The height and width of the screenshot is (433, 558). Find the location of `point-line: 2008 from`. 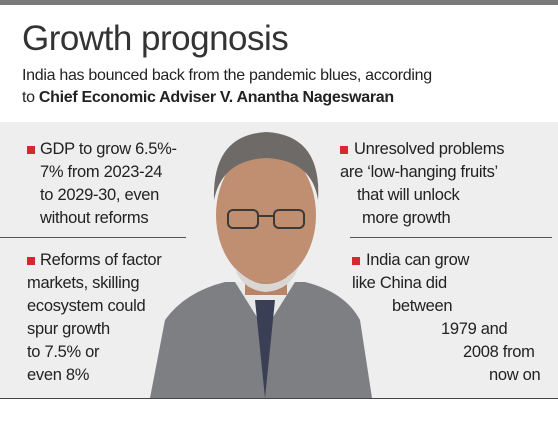

point-line: 2008 from is located at coordinates (499, 352).